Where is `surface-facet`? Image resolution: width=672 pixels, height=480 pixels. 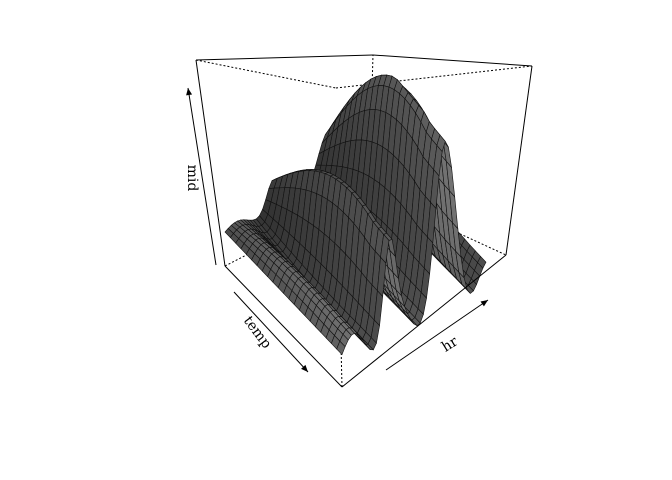 surface-facet is located at coordinates (341, 348).